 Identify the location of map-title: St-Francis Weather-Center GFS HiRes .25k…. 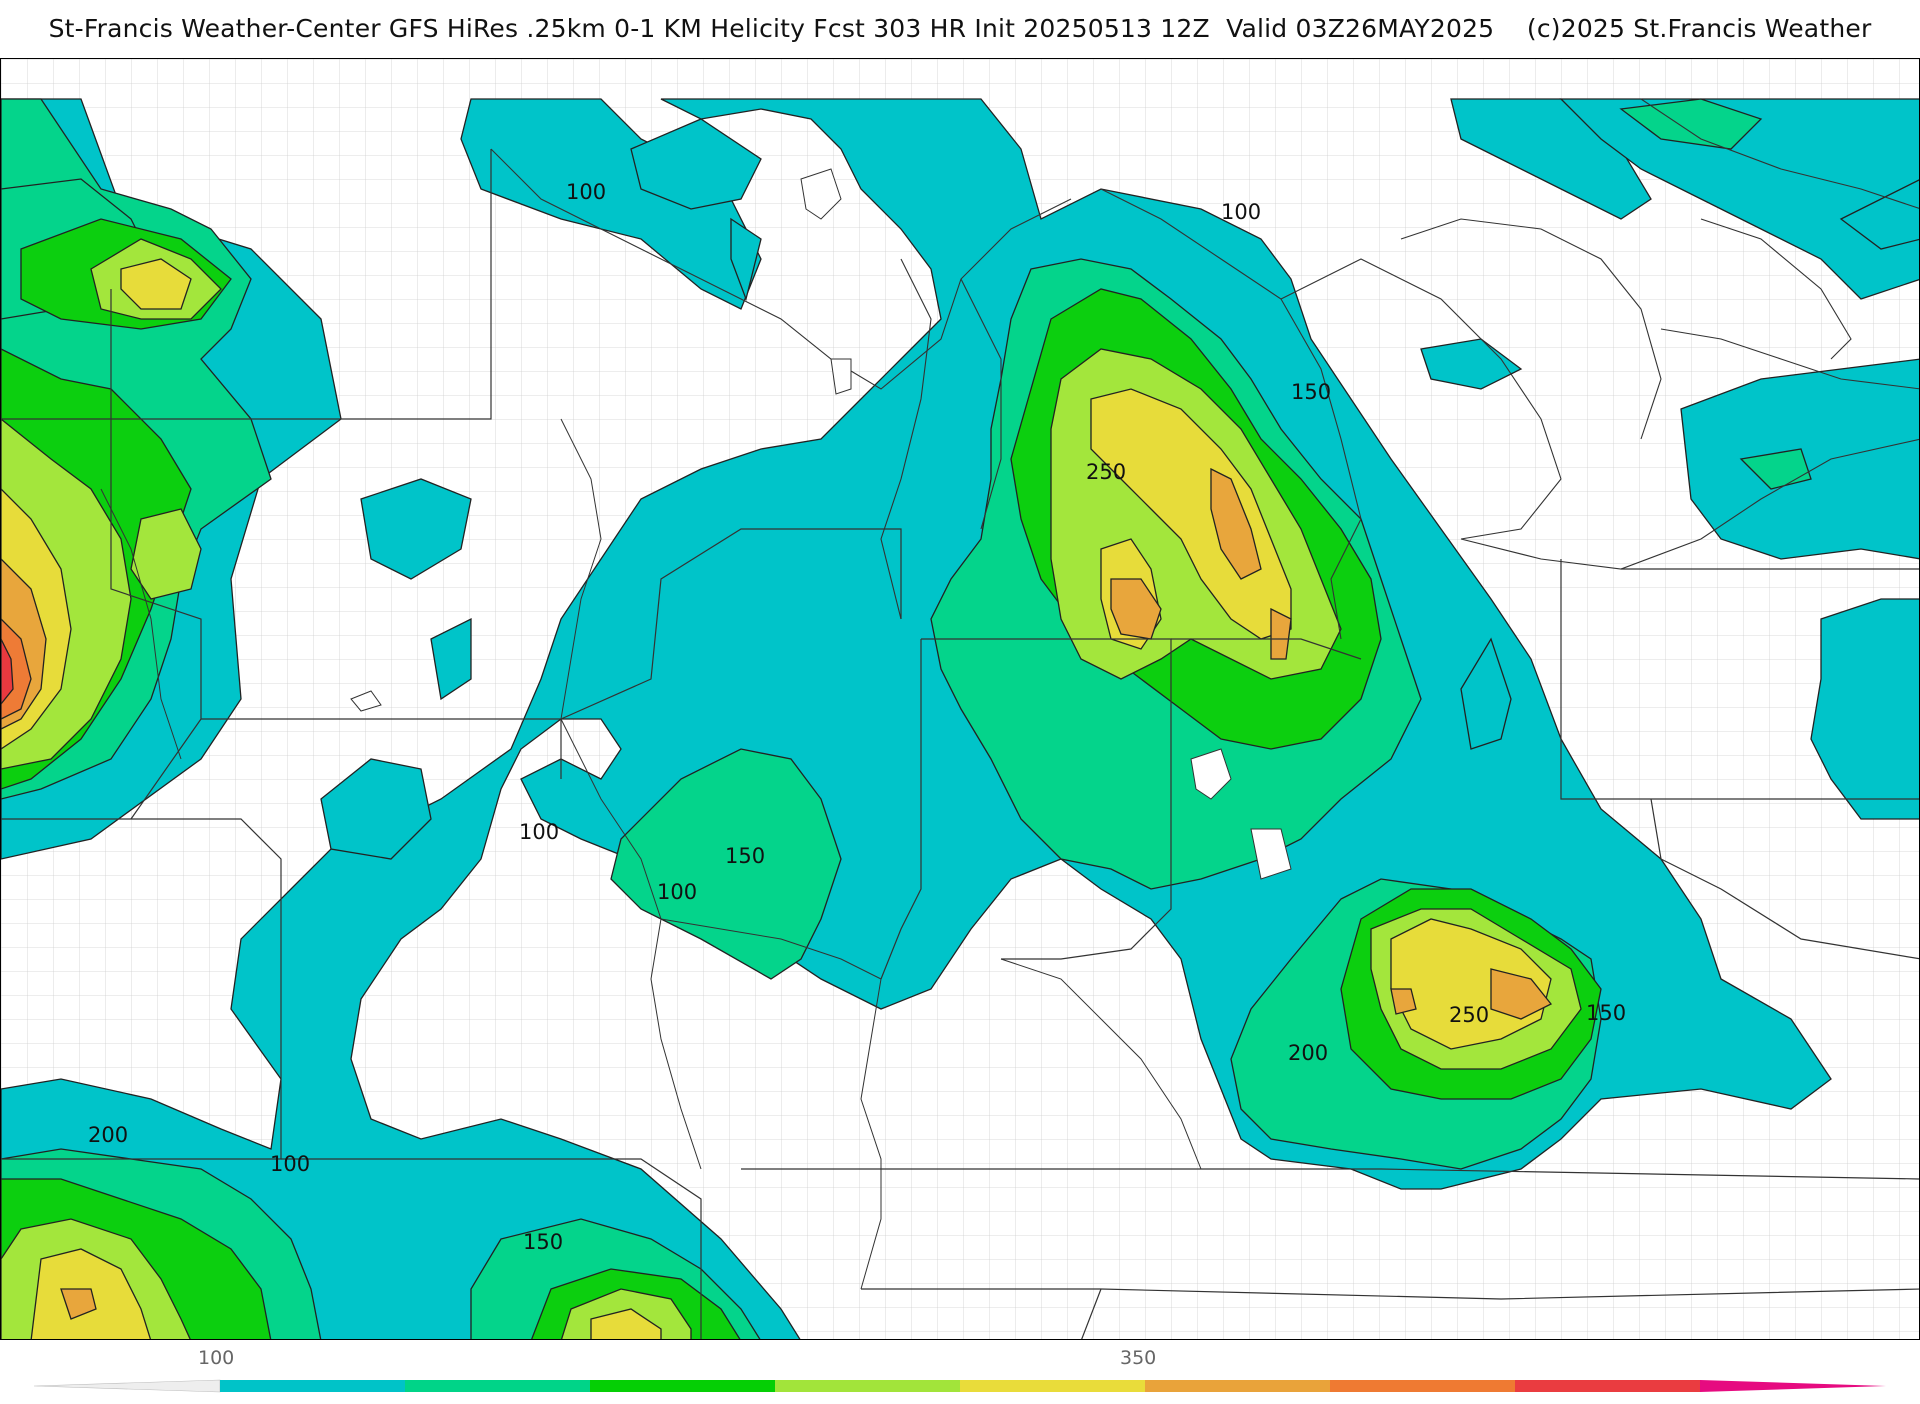
(960, 28).